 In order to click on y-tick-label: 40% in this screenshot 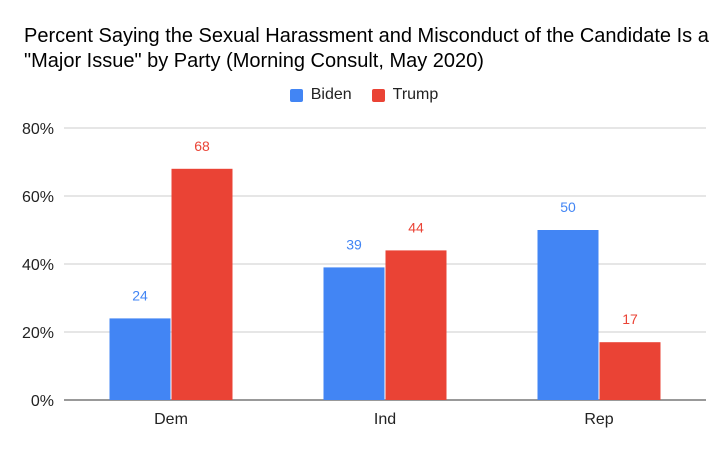, I will do `click(38, 265)`.